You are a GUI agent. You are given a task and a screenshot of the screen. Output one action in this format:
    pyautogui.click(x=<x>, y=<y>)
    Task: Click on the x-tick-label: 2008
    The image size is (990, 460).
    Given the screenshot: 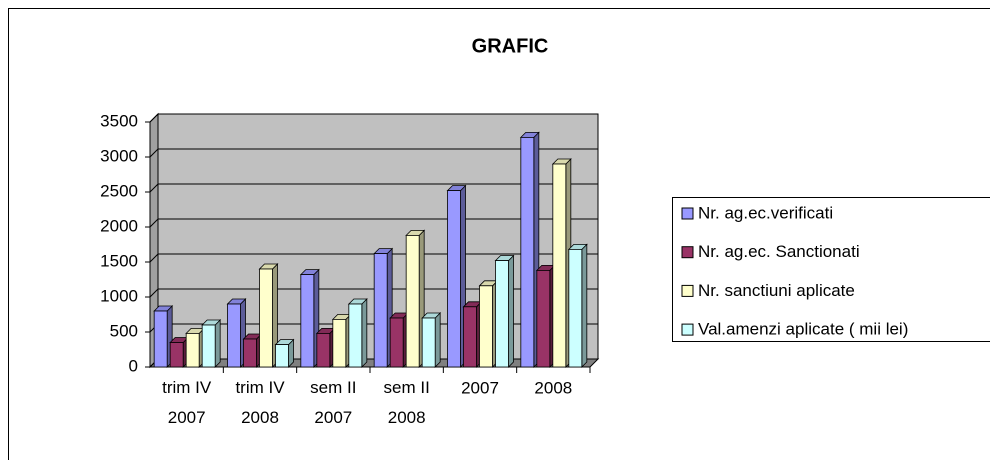 What is the action you would take?
    pyautogui.click(x=553, y=387)
    